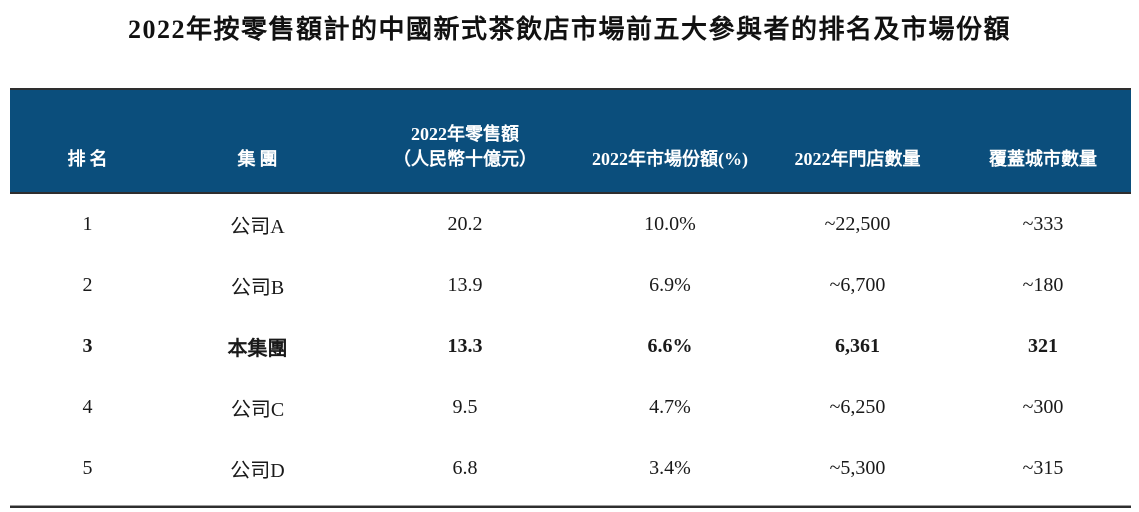  Describe the element at coordinates (670, 224) in the screenshot. I see `cell-share: 10.0%` at that location.